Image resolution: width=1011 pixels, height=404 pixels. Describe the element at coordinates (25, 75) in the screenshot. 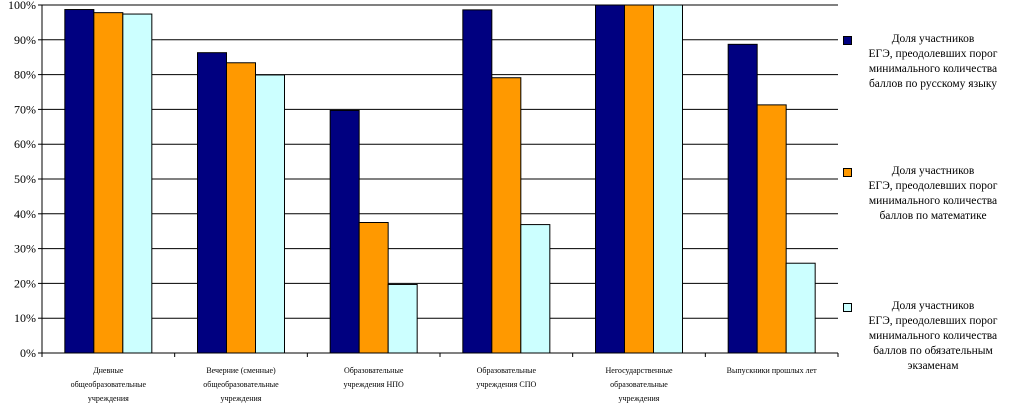

I see `y-tick-label: 80%` at that location.